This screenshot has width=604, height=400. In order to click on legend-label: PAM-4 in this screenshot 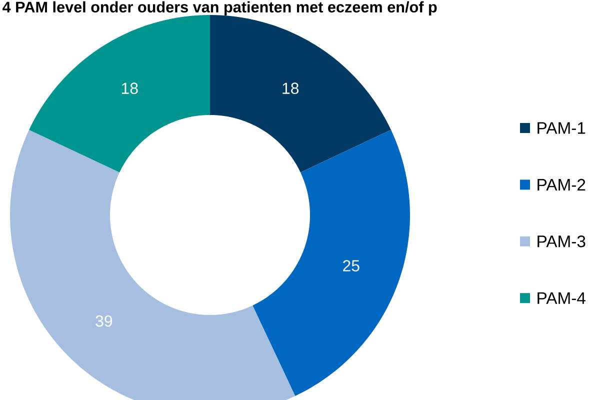, I will do `click(562, 298)`.